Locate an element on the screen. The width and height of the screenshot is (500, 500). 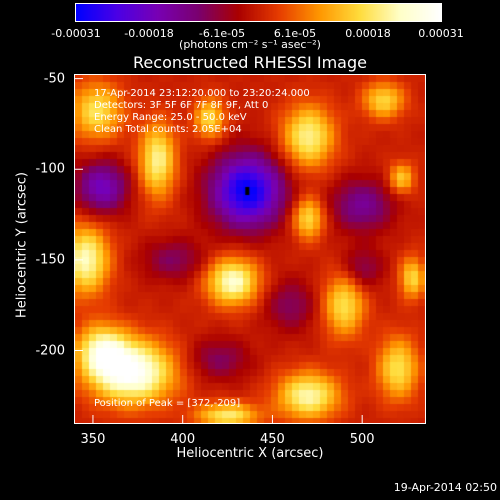
colorbar-tick-label: 0.00031 is located at coordinates (441, 33).